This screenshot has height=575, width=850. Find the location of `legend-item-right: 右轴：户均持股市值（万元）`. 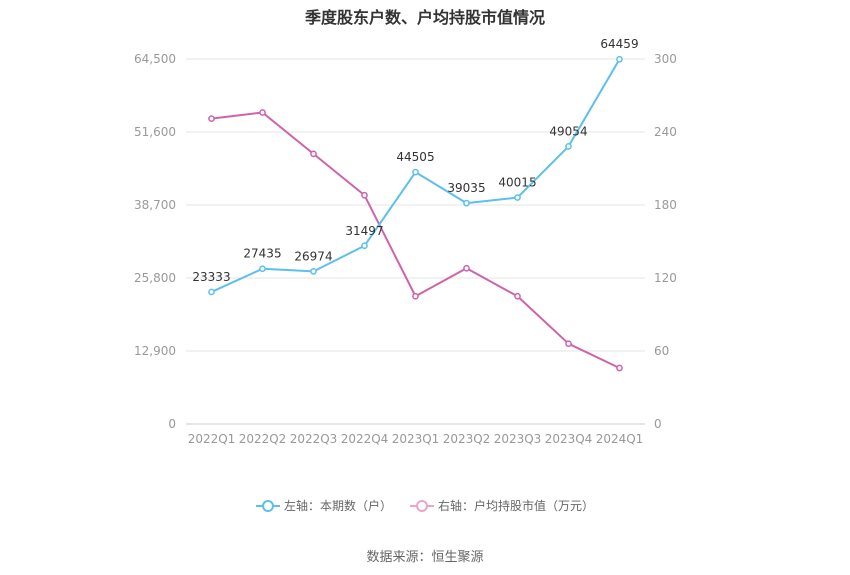

legend-item-right: 右轴：户均持股市值（万元） is located at coordinates (502, 505).